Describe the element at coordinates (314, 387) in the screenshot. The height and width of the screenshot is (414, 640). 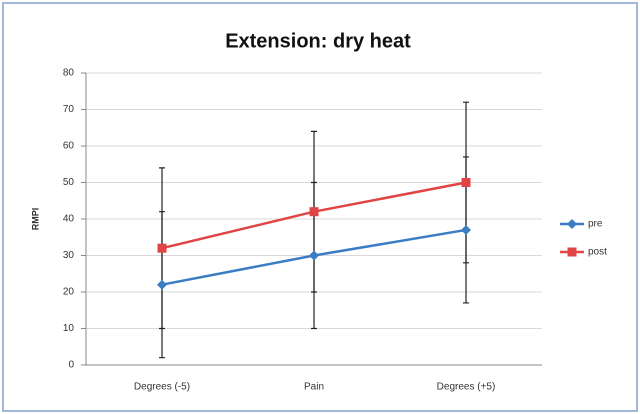
I see `x-tick-label: Pain` at that location.